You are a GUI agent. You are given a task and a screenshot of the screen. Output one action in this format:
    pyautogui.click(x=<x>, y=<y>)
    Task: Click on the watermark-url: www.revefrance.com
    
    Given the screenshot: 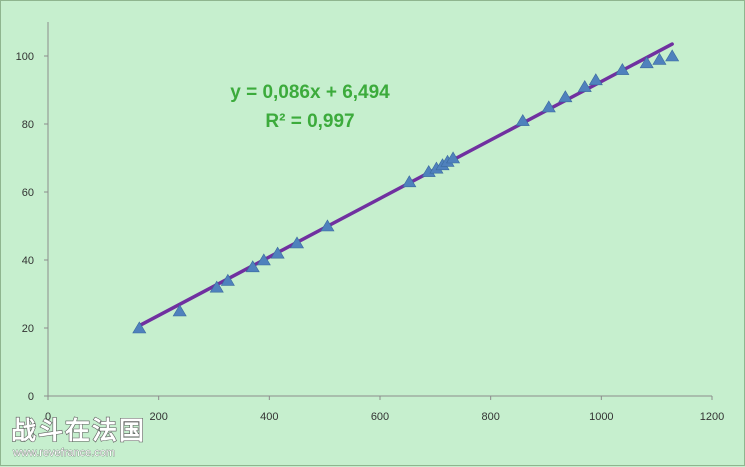 What is the action you would take?
    pyautogui.click(x=63, y=453)
    